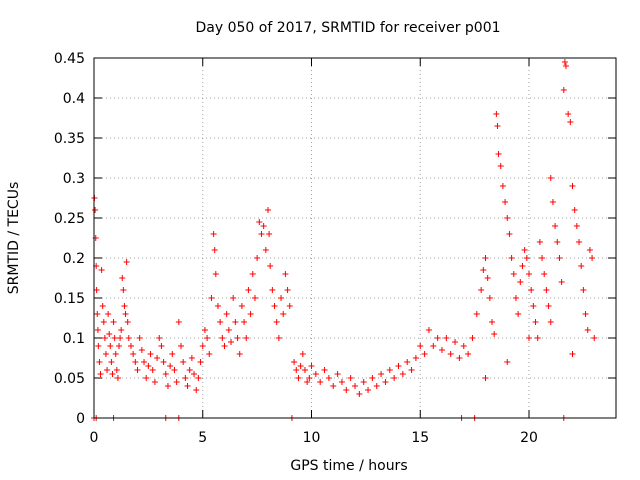 This screenshot has height=480, width=640. Describe the element at coordinates (69, 59) in the screenshot. I see `y-tick-label: 0.45` at that location.